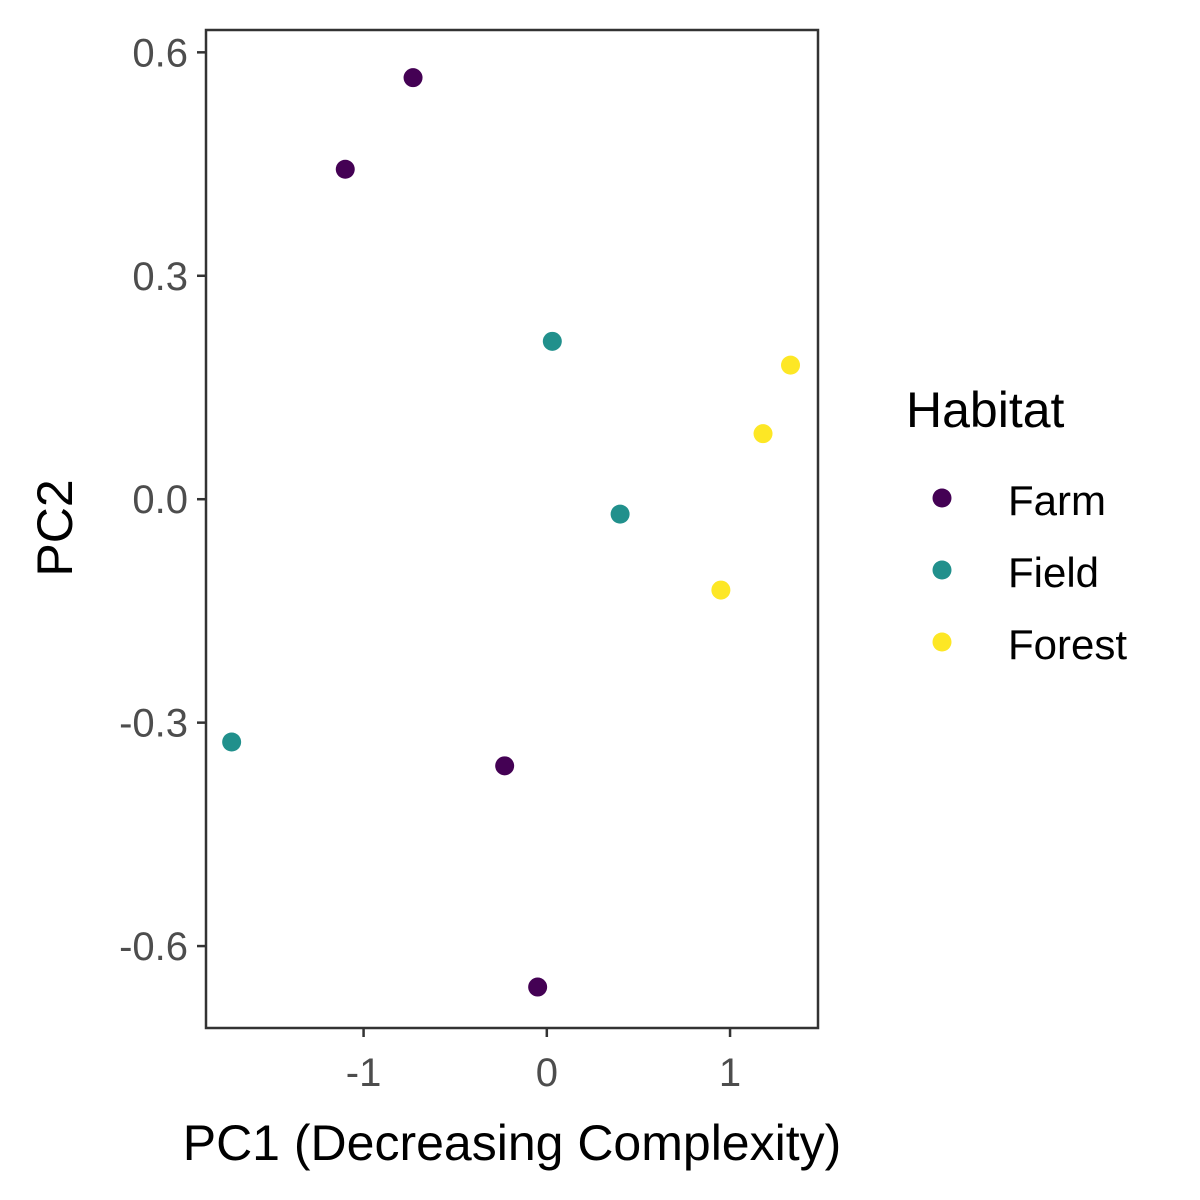  Describe the element at coordinates (153, 724) in the screenshot. I see `y-tick-label: -0.3` at that location.